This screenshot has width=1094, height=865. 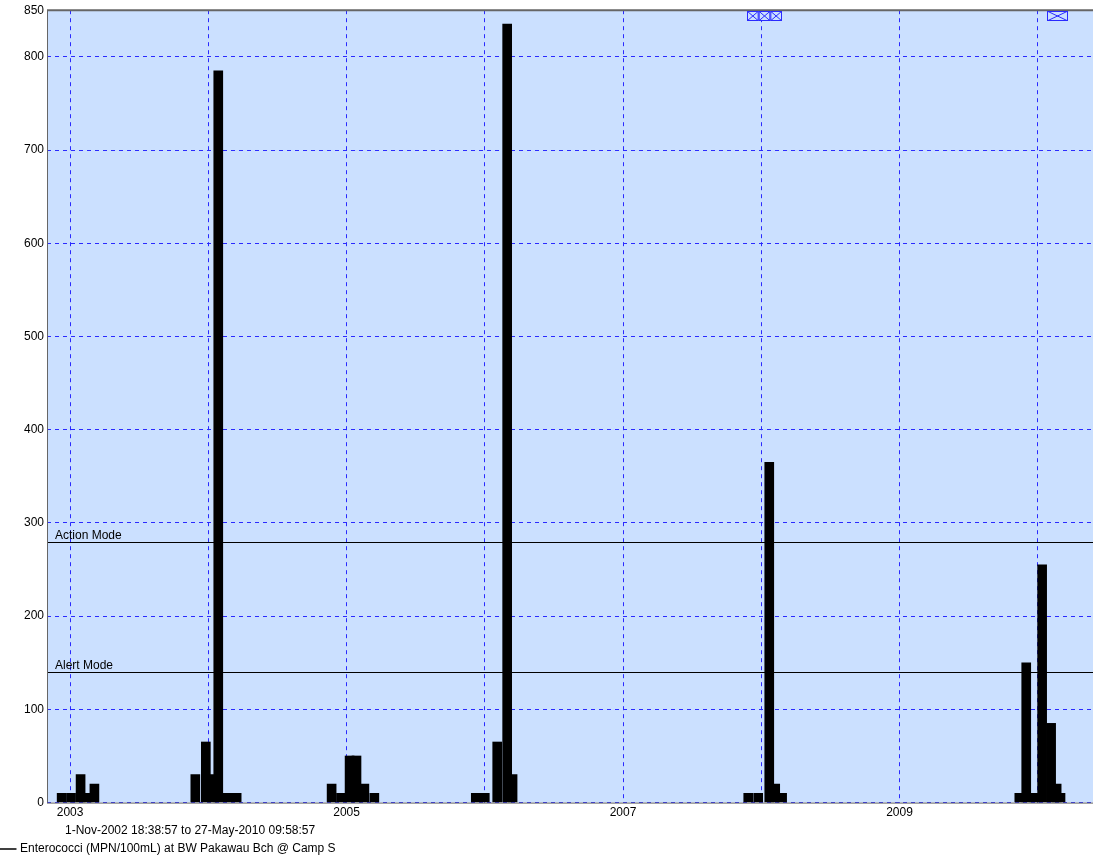 What do you see at coordinates (34, 335) in the screenshot?
I see `y-tick-label: 500` at bounding box center [34, 335].